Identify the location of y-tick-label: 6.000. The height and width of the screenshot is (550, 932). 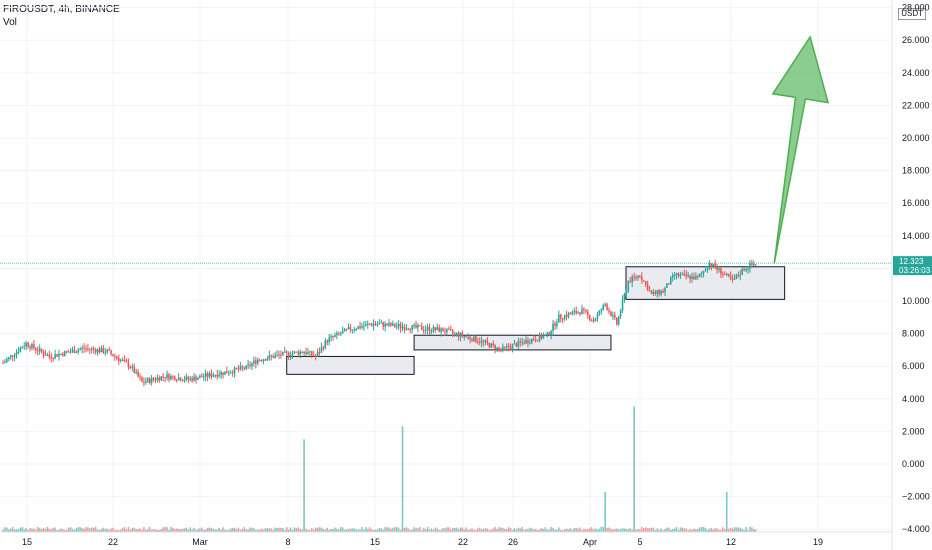
(913, 366).